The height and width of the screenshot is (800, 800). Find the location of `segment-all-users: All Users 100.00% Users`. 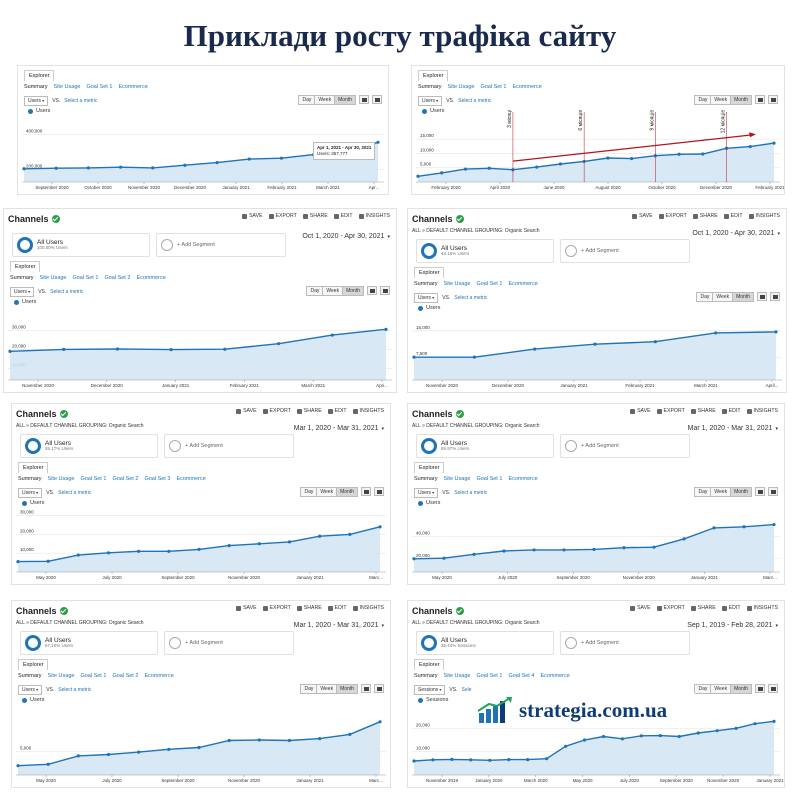

segment-all-users: All Users 100.00% Users is located at coordinates (81, 245).